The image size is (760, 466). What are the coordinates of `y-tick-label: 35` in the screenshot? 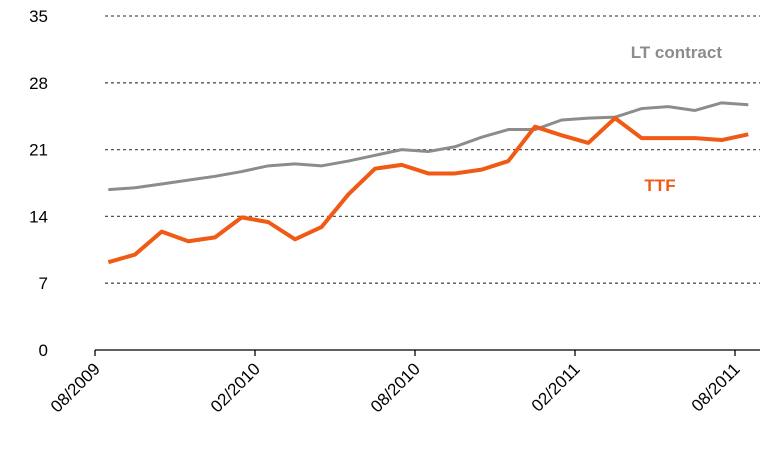 It's located at (38, 16).